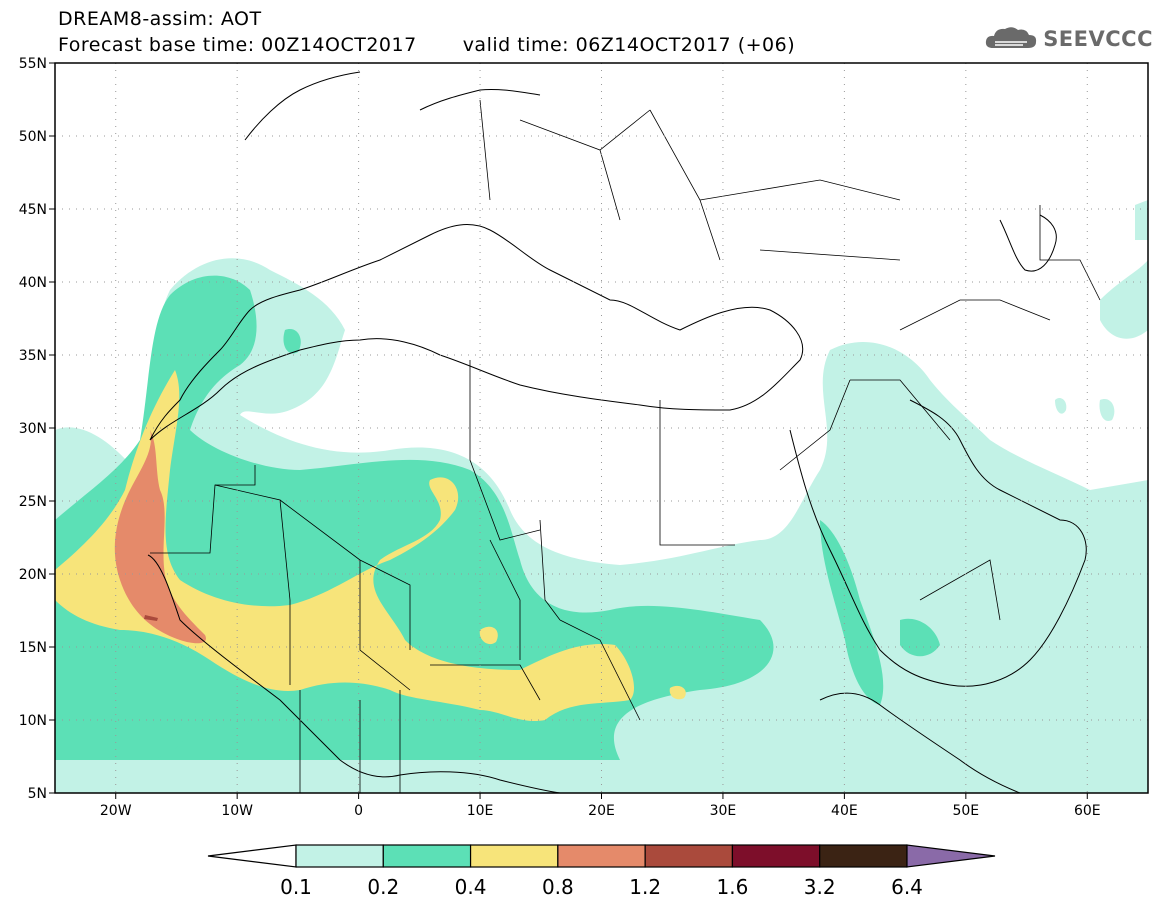 The width and height of the screenshot is (1165, 905). I want to click on colorbar-tick-label: 1.6, so click(733, 887).